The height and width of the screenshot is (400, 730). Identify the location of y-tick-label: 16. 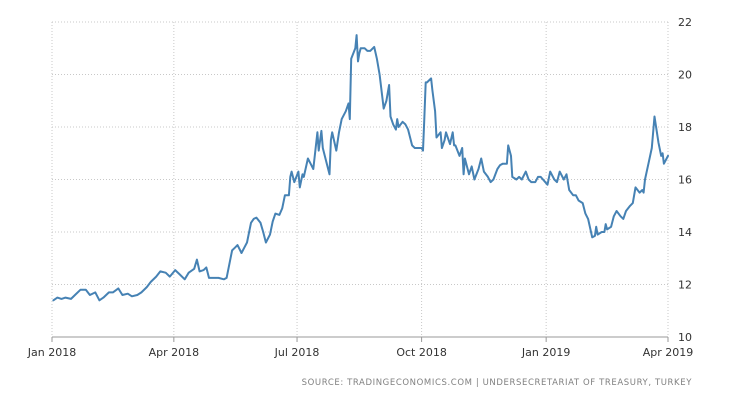
(685, 180).